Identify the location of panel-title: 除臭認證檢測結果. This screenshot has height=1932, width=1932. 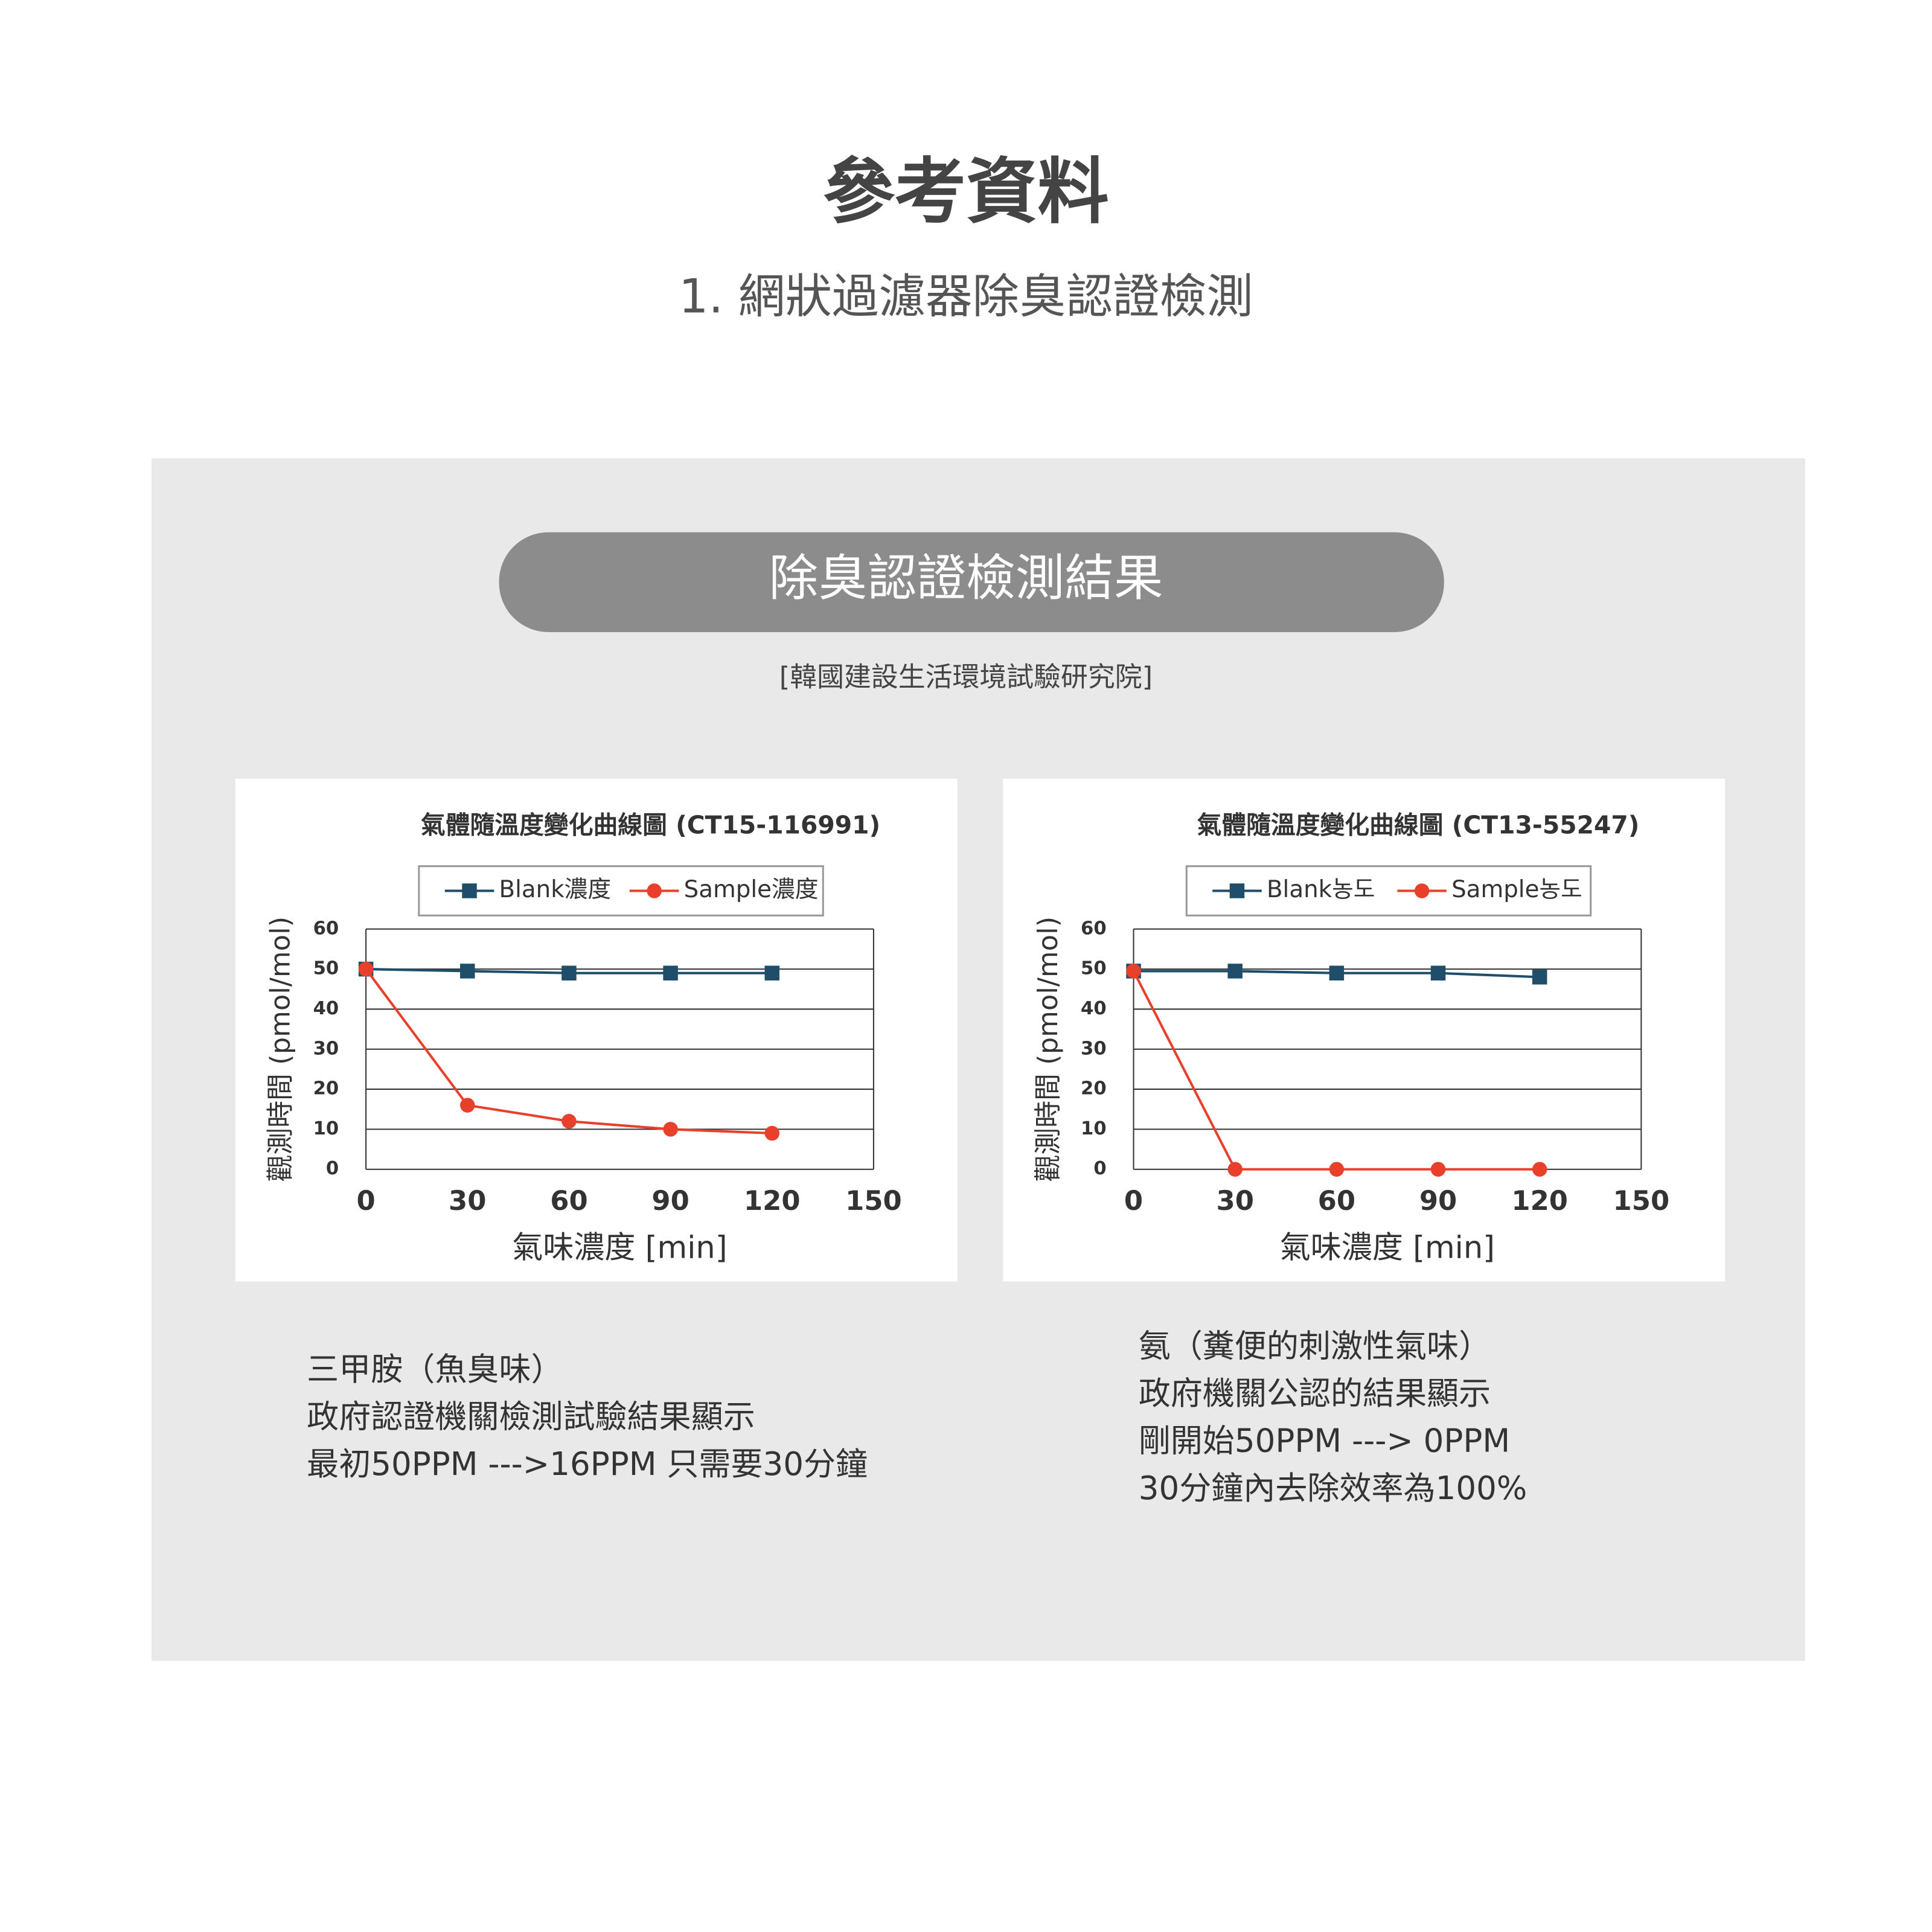
(966, 578).